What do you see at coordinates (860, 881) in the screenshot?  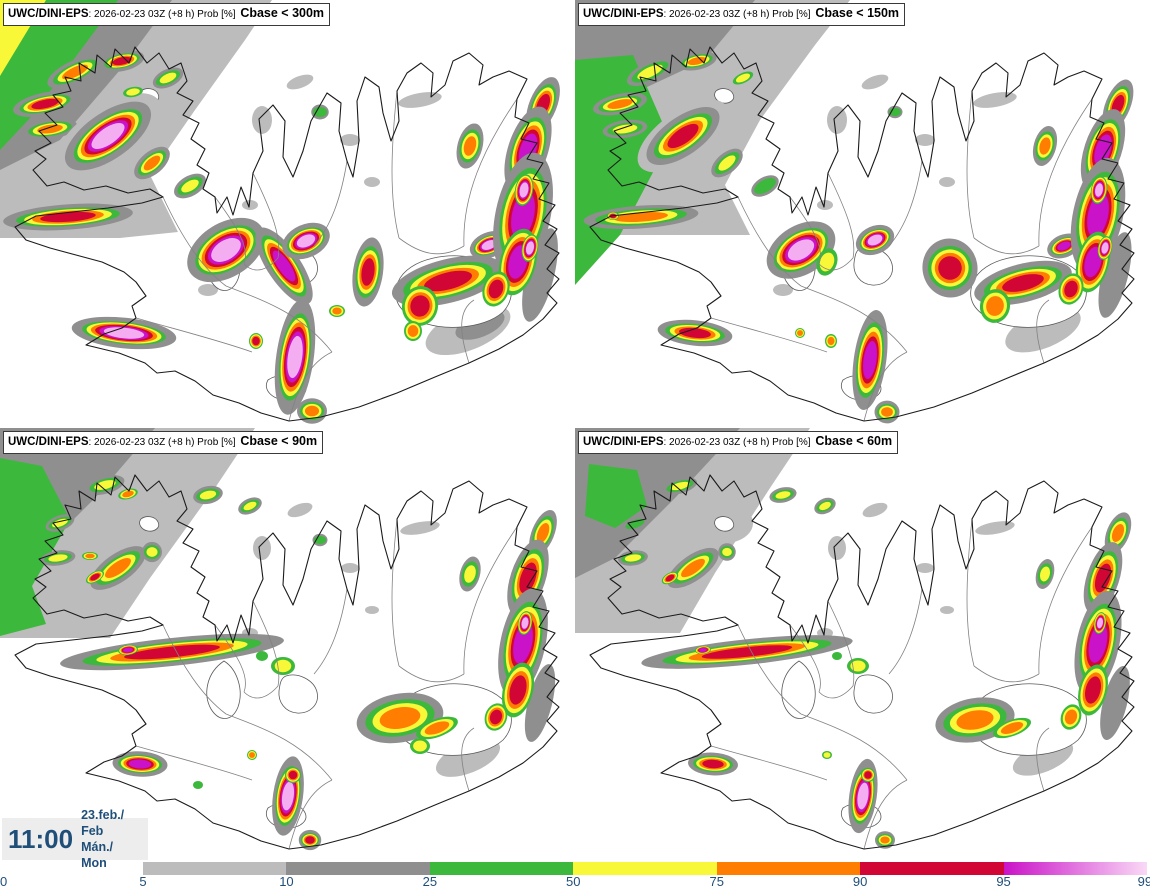 I see `legend-tick-label: 90` at bounding box center [860, 881].